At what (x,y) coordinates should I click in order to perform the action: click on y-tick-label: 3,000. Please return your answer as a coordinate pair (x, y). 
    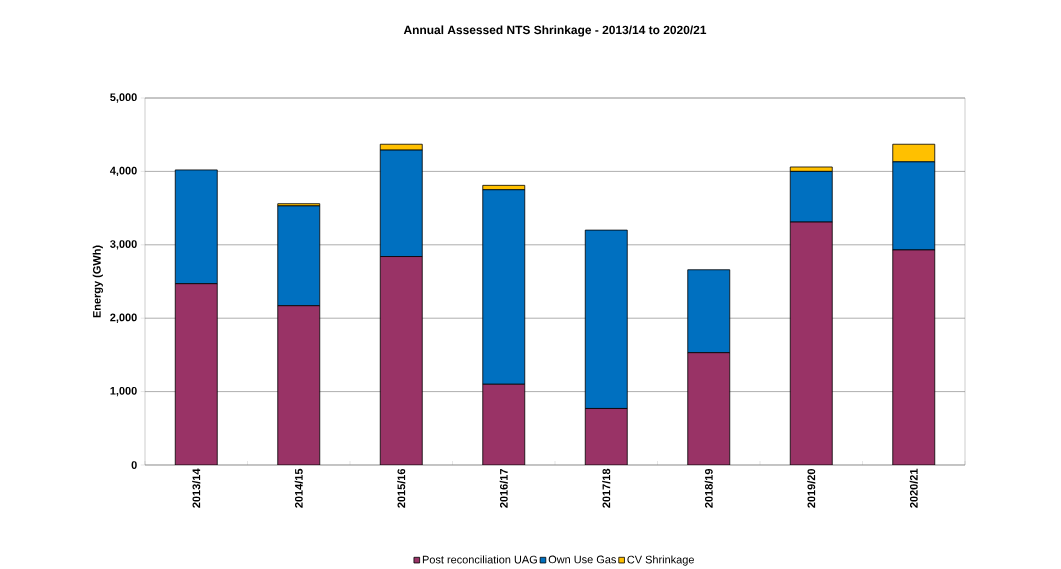
    Looking at the image, I should click on (123, 245).